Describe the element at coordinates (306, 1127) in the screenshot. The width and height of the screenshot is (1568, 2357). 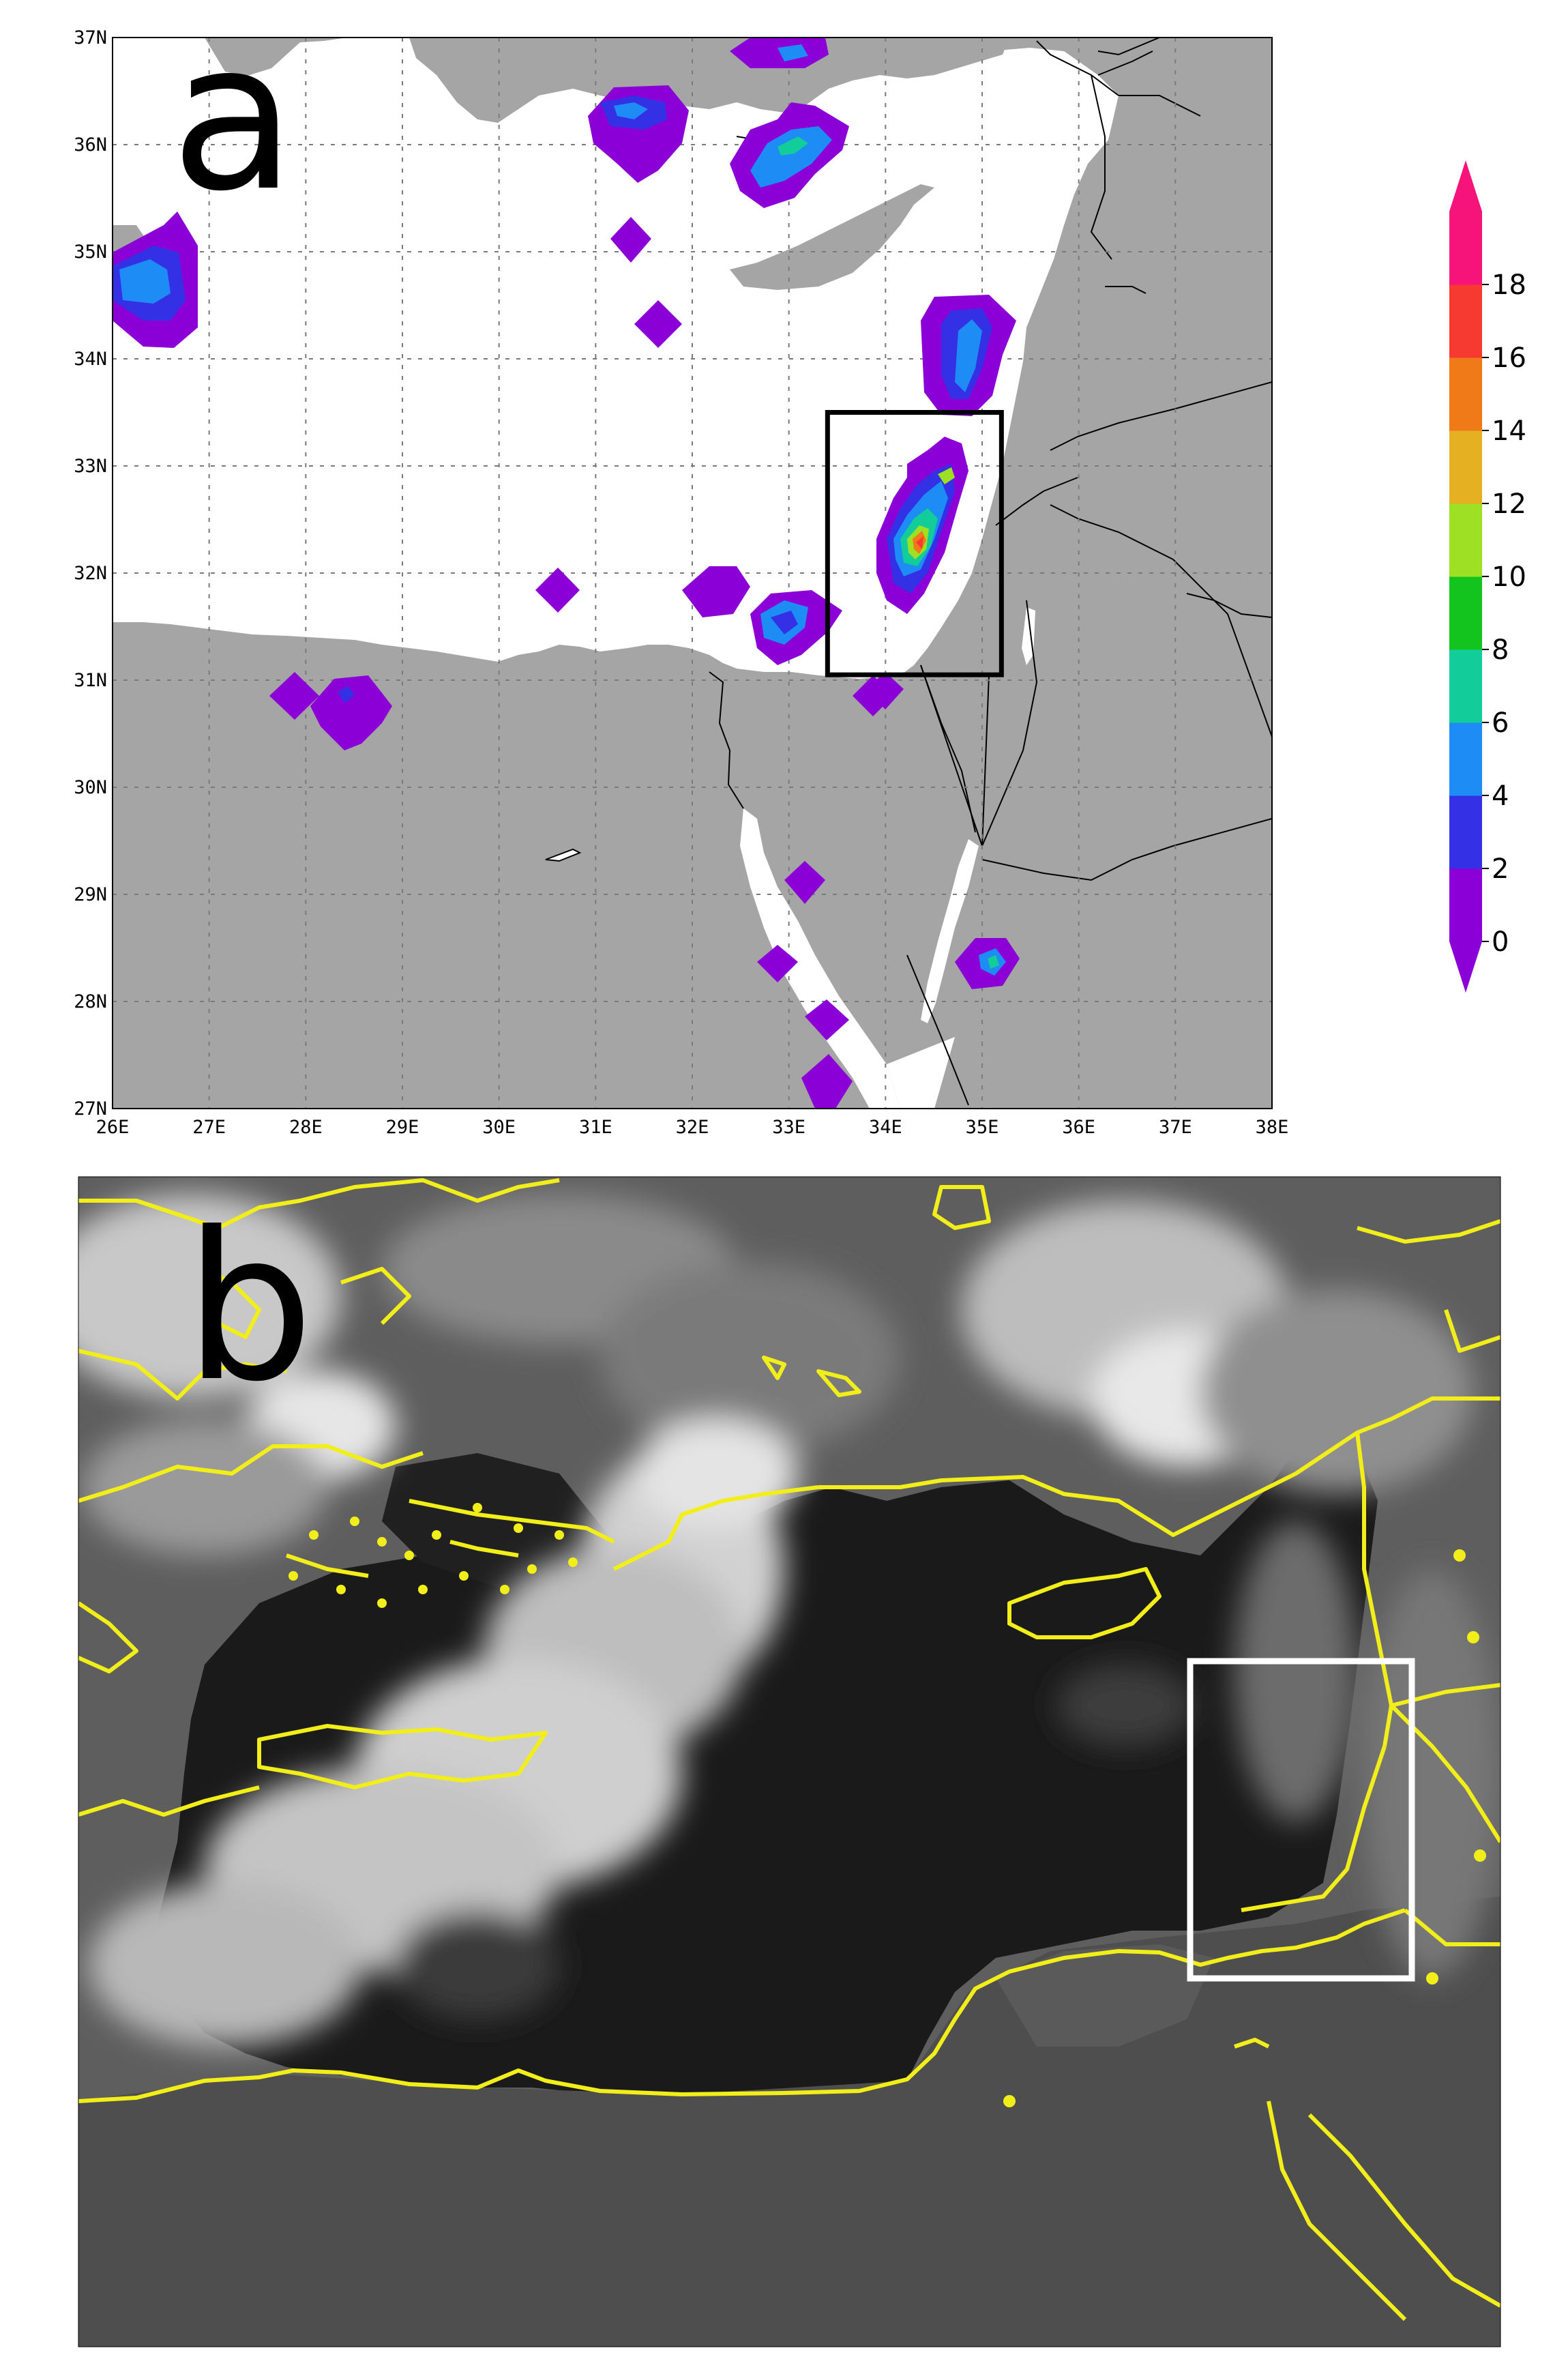
I see `longitude-label: 28E` at that location.